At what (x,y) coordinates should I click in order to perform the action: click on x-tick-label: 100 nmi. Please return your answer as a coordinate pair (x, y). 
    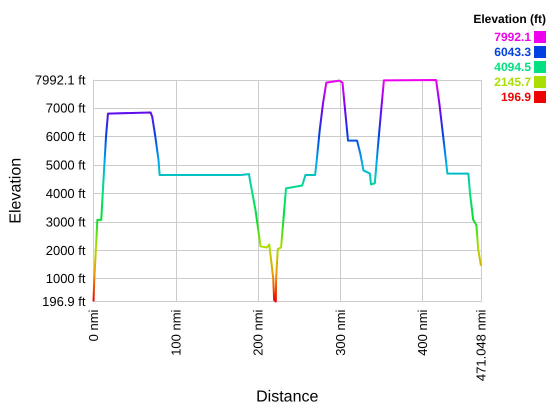
    Looking at the image, I should click on (176, 332).